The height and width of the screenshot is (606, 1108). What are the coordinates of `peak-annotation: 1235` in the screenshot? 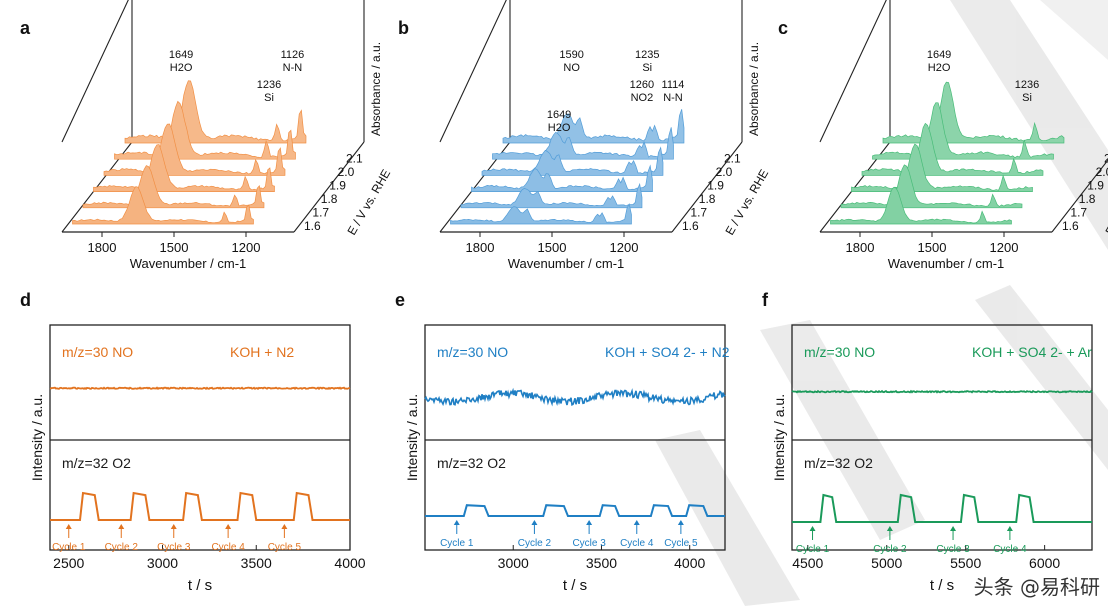 It's located at (647, 55).